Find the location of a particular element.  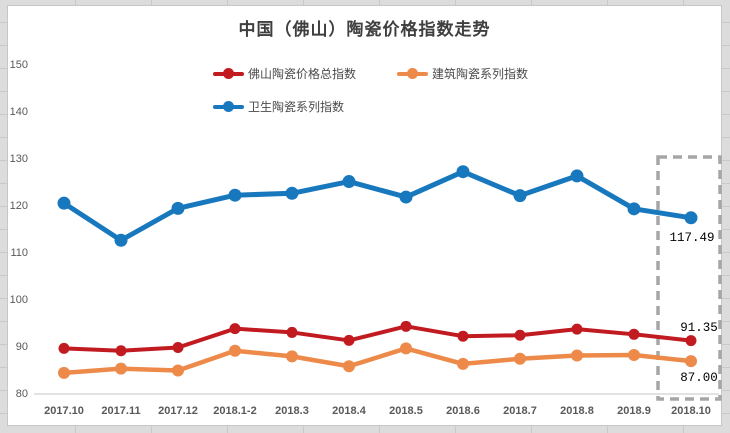

x-axis-label: 2018.1-2 is located at coordinates (235, 411).